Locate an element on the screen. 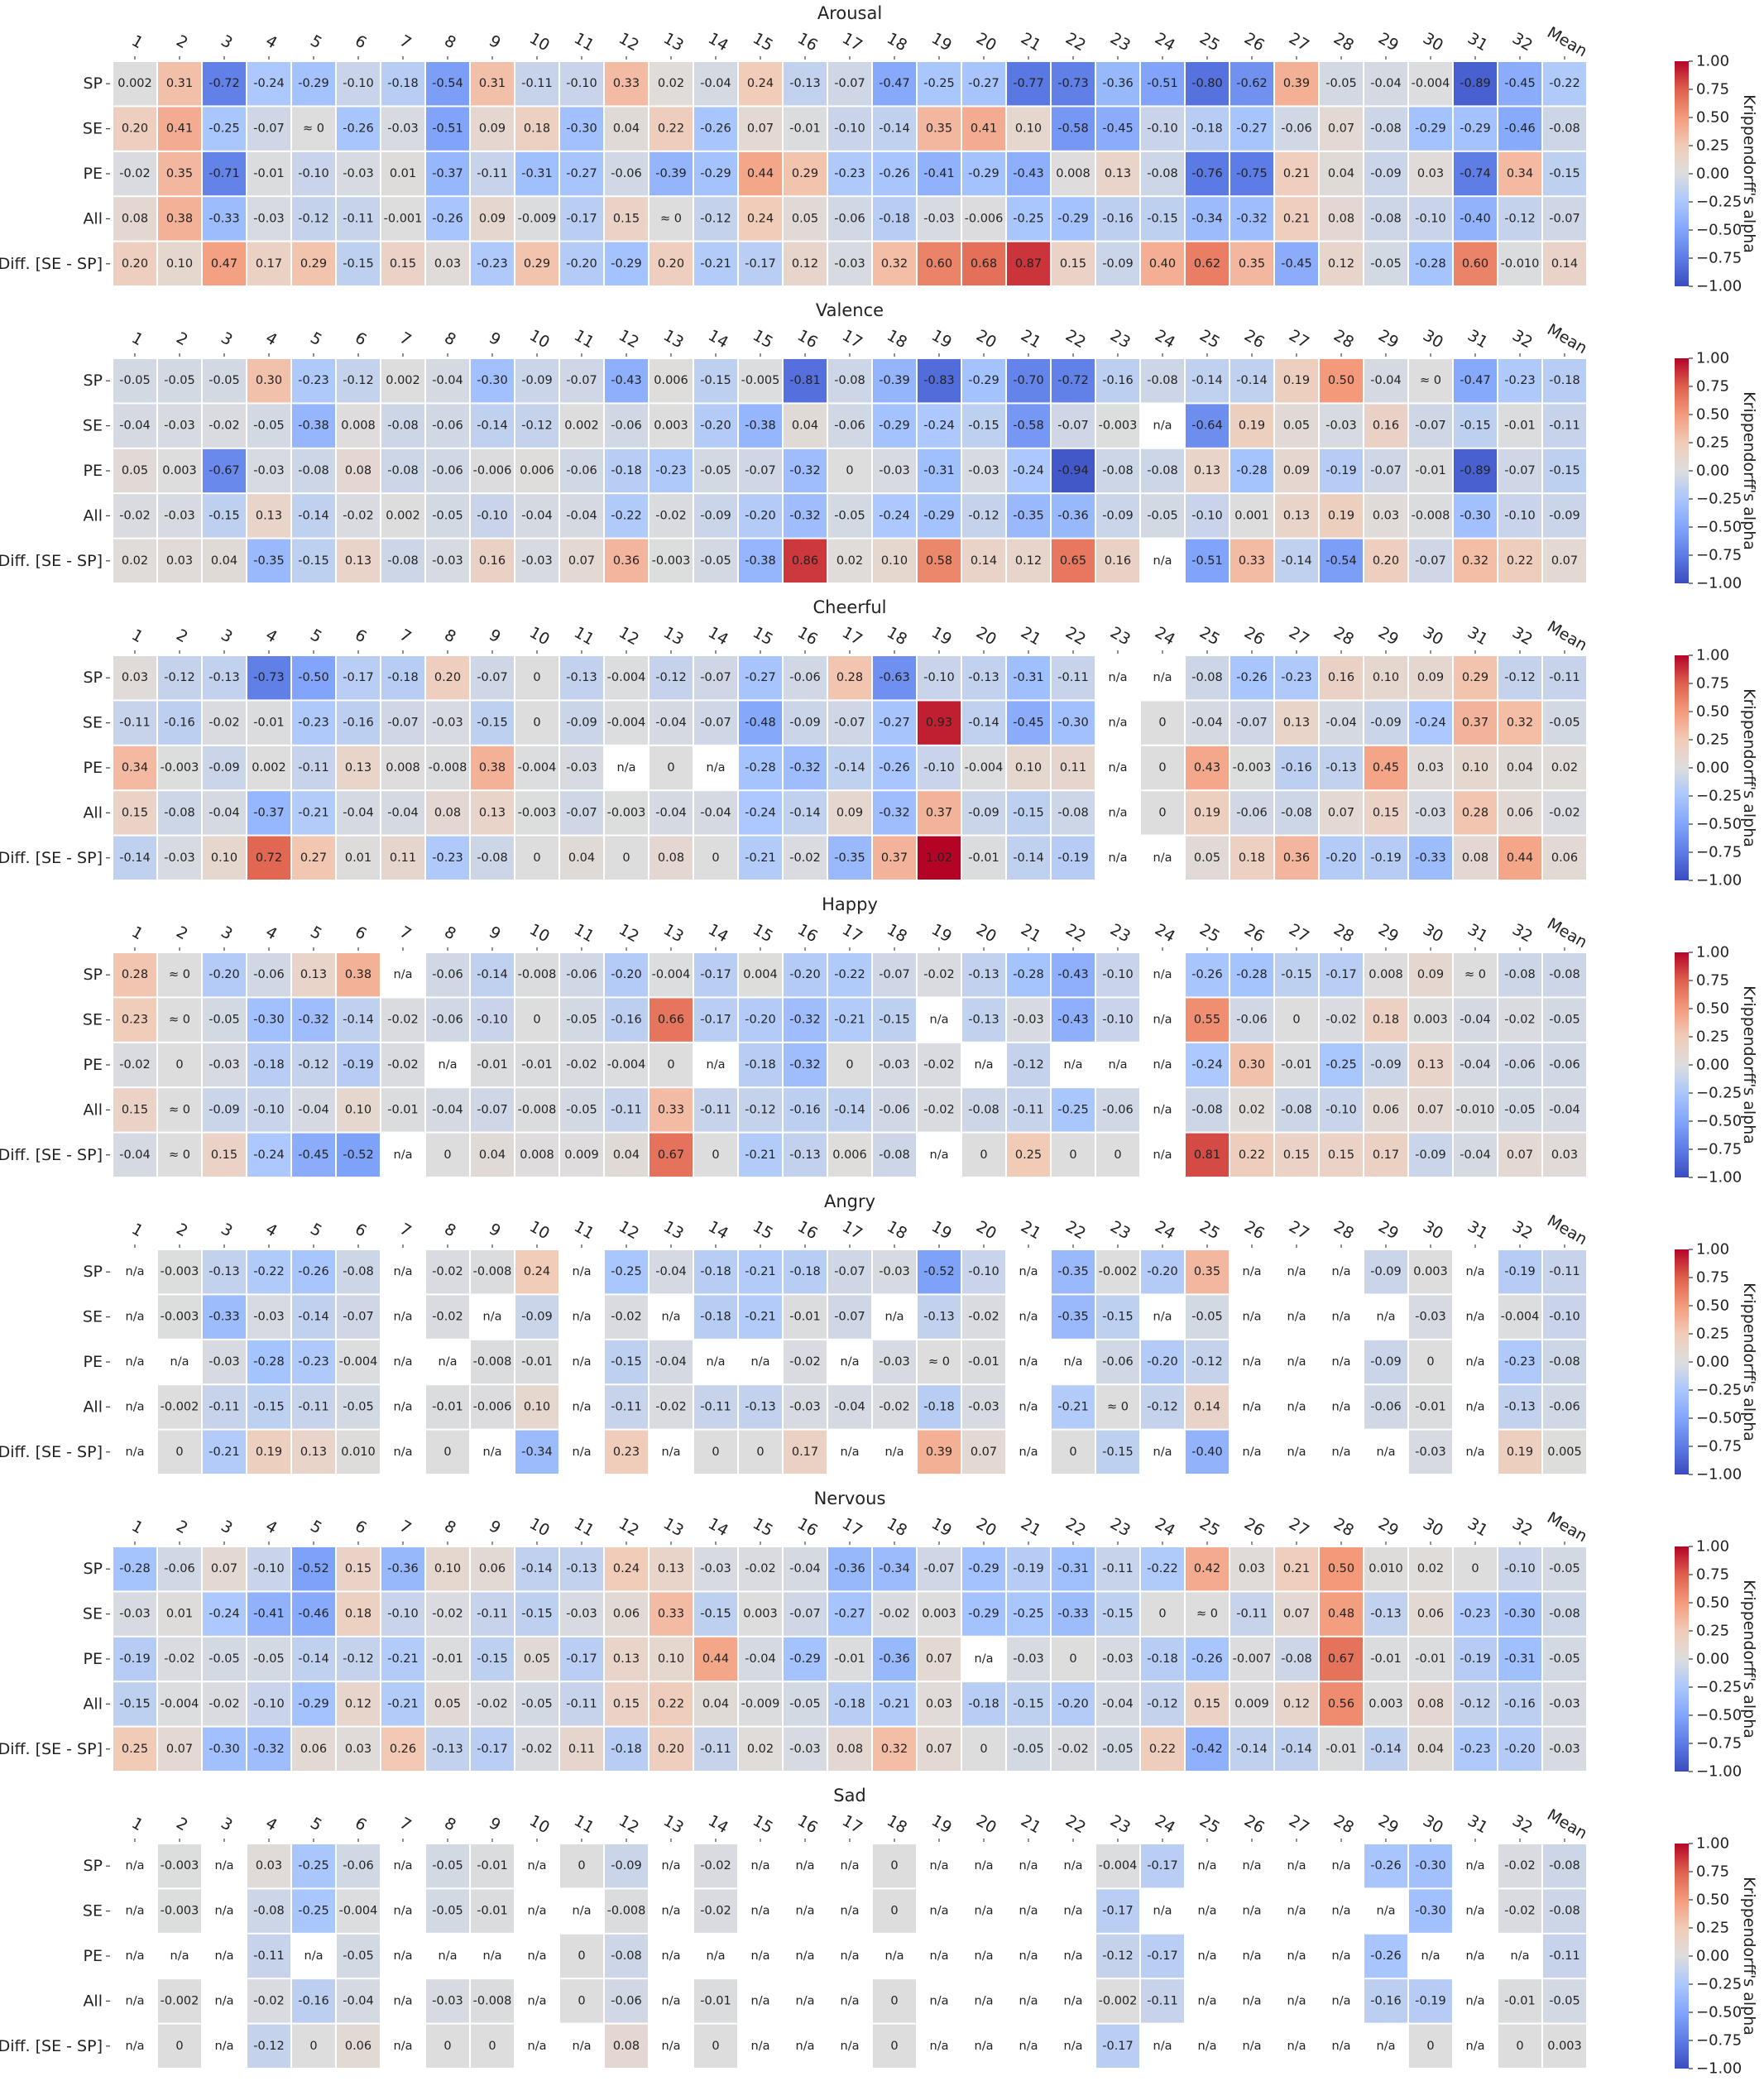 This screenshot has height=2081, width=1764. cell-label: 0.20 is located at coordinates (671, 264).